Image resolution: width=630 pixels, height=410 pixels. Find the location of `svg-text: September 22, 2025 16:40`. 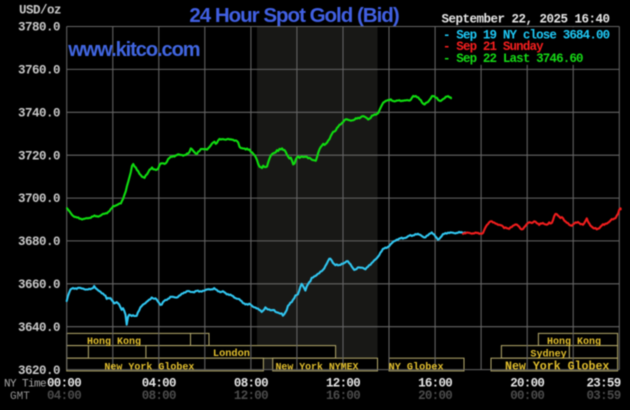

svg-text: September 22, 2025 16:40 is located at coordinates (525, 20).